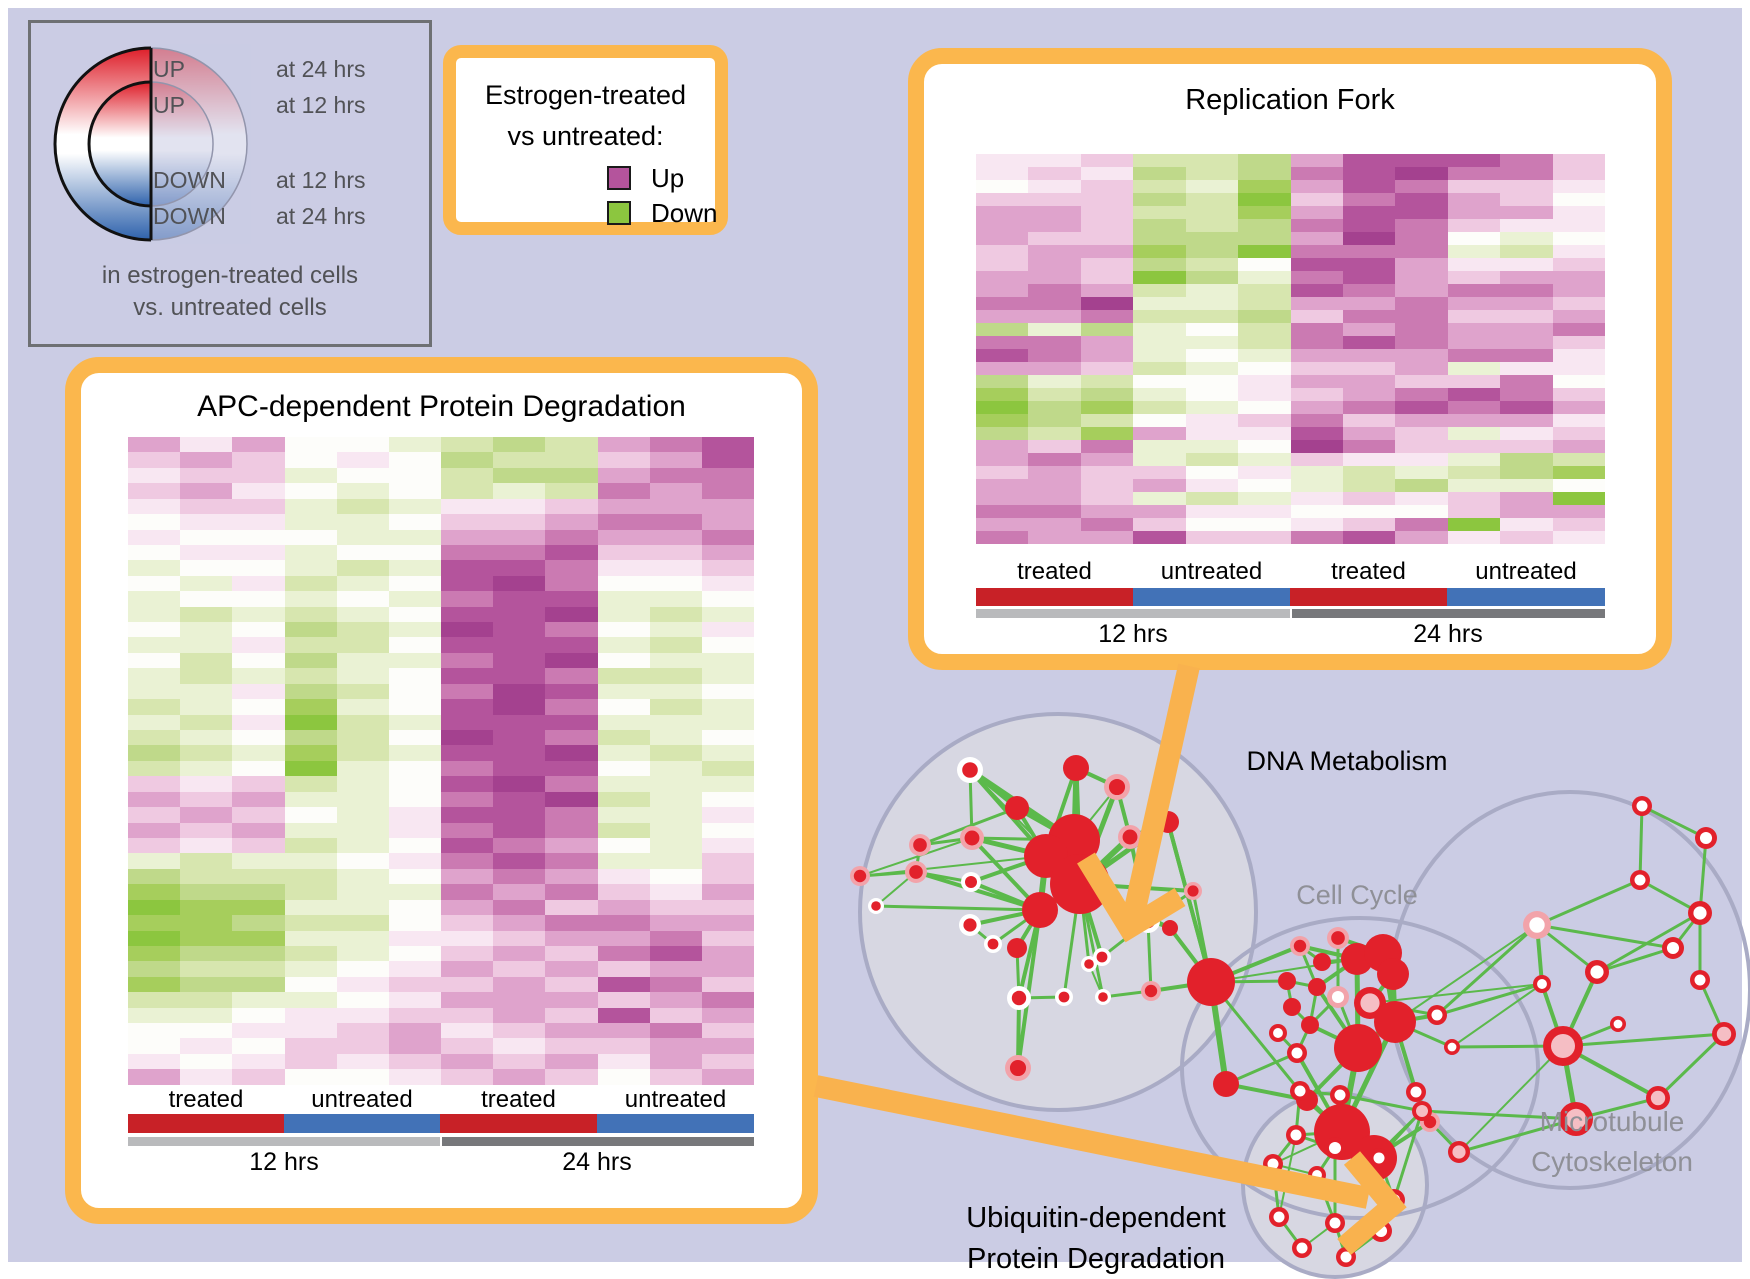 Image resolution: width=1750 pixels, height=1279 pixels. Describe the element at coordinates (362, 1099) in the screenshot. I see `apc-group-label-2: untreated` at that location.